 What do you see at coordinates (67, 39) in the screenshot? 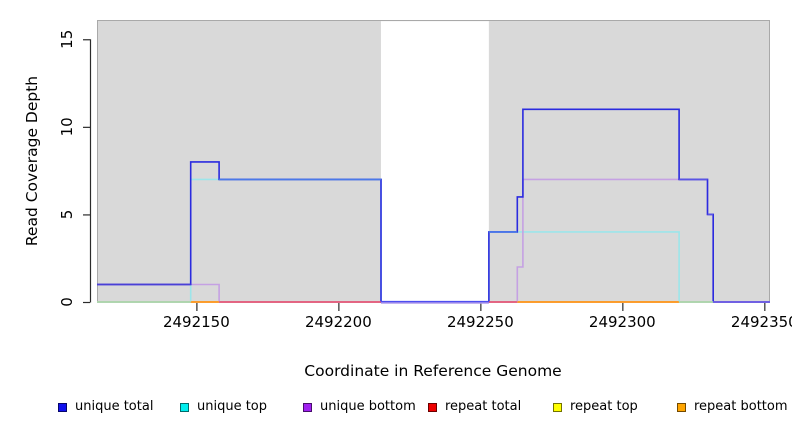
I see `y-tick-label: 15` at bounding box center [67, 39].